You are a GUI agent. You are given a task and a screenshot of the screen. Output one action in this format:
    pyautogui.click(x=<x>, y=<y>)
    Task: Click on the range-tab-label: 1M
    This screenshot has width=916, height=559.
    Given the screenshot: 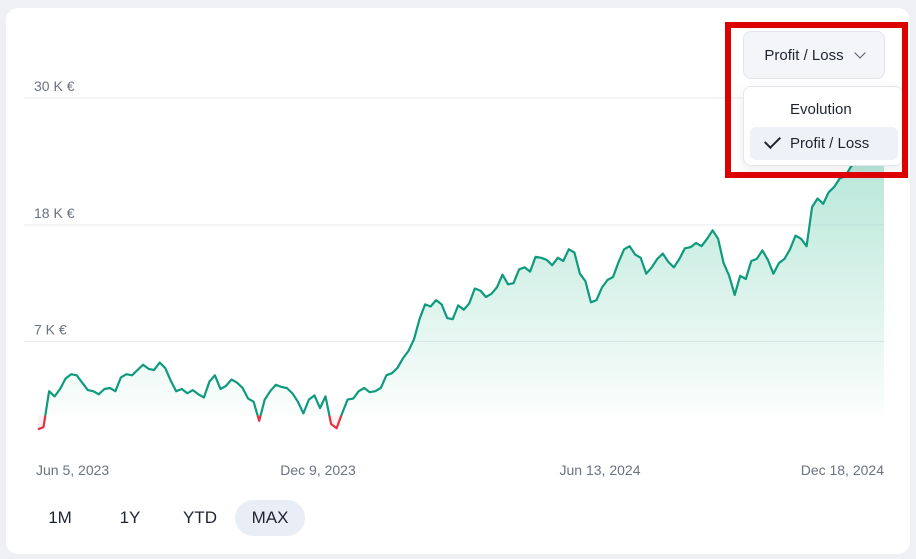 What is the action you would take?
    pyautogui.click(x=60, y=517)
    